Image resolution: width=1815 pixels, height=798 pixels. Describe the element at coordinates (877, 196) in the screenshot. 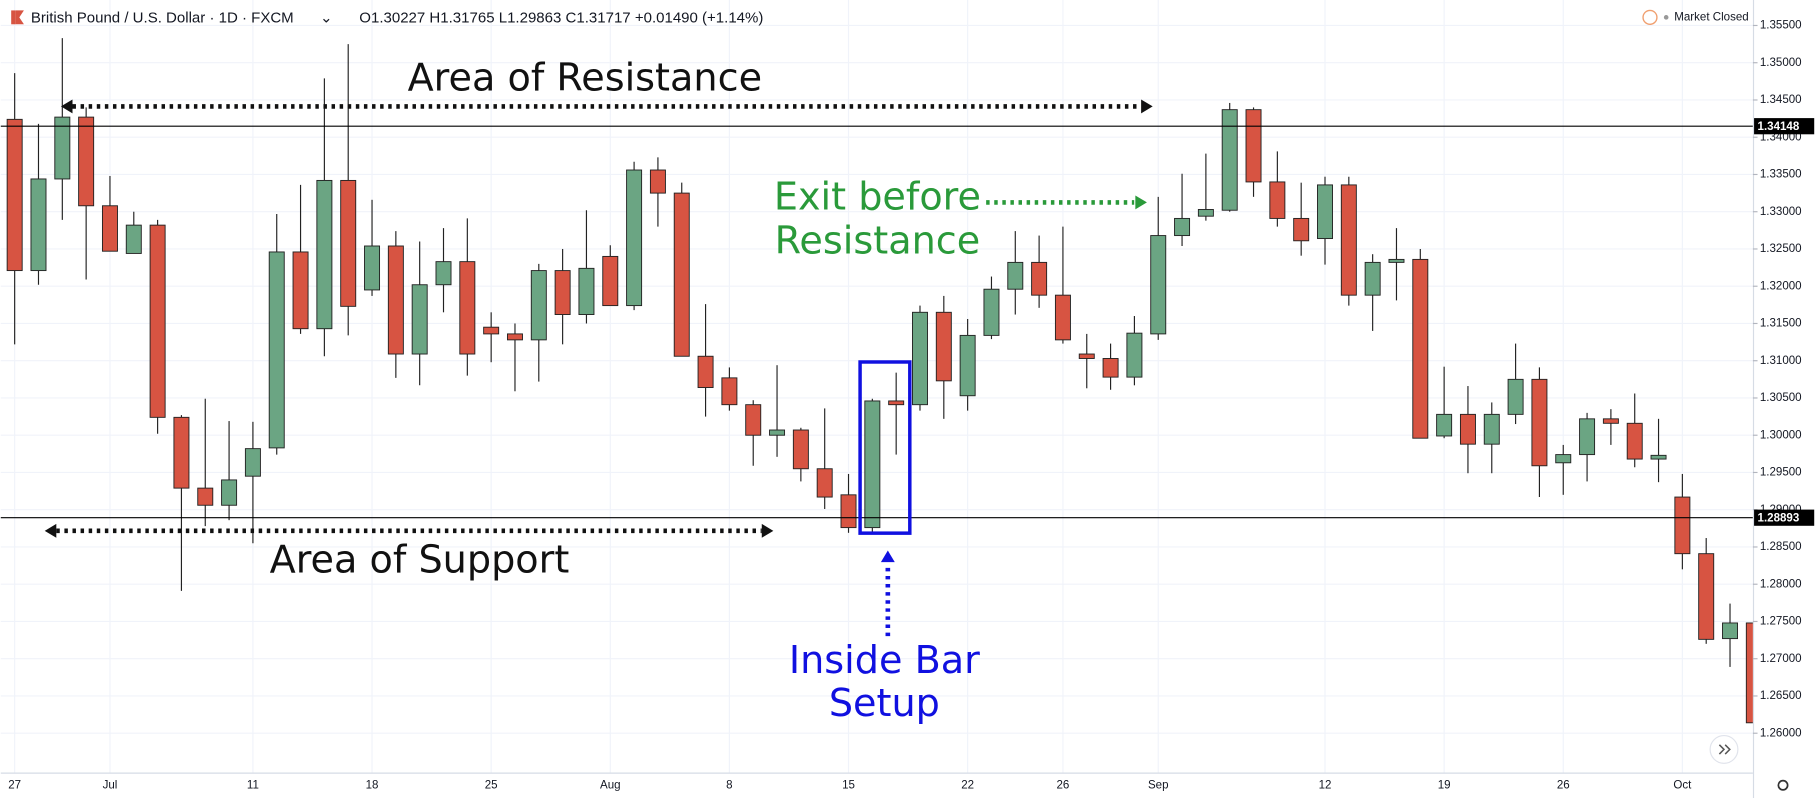

I see `annotation-text: Exit before` at that location.